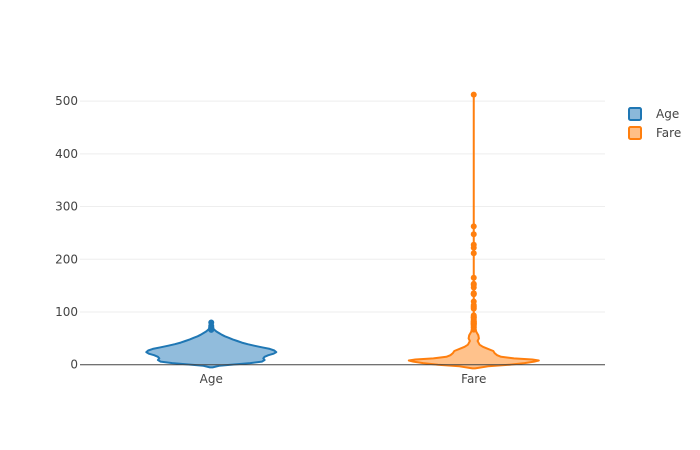 The image size is (700, 450). I want to click on x-tick-labels: Age Fare, so click(343, 379).